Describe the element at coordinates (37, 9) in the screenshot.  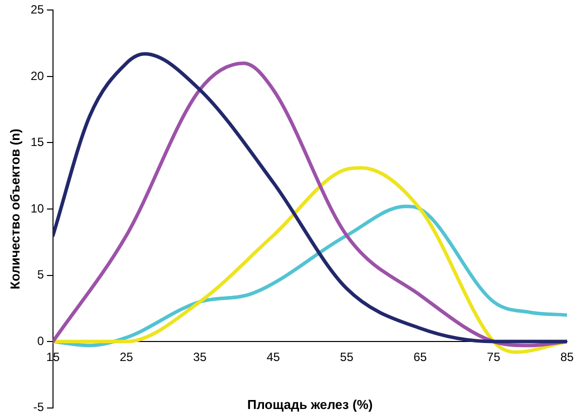
I see `y-tick-label: 25` at that location.